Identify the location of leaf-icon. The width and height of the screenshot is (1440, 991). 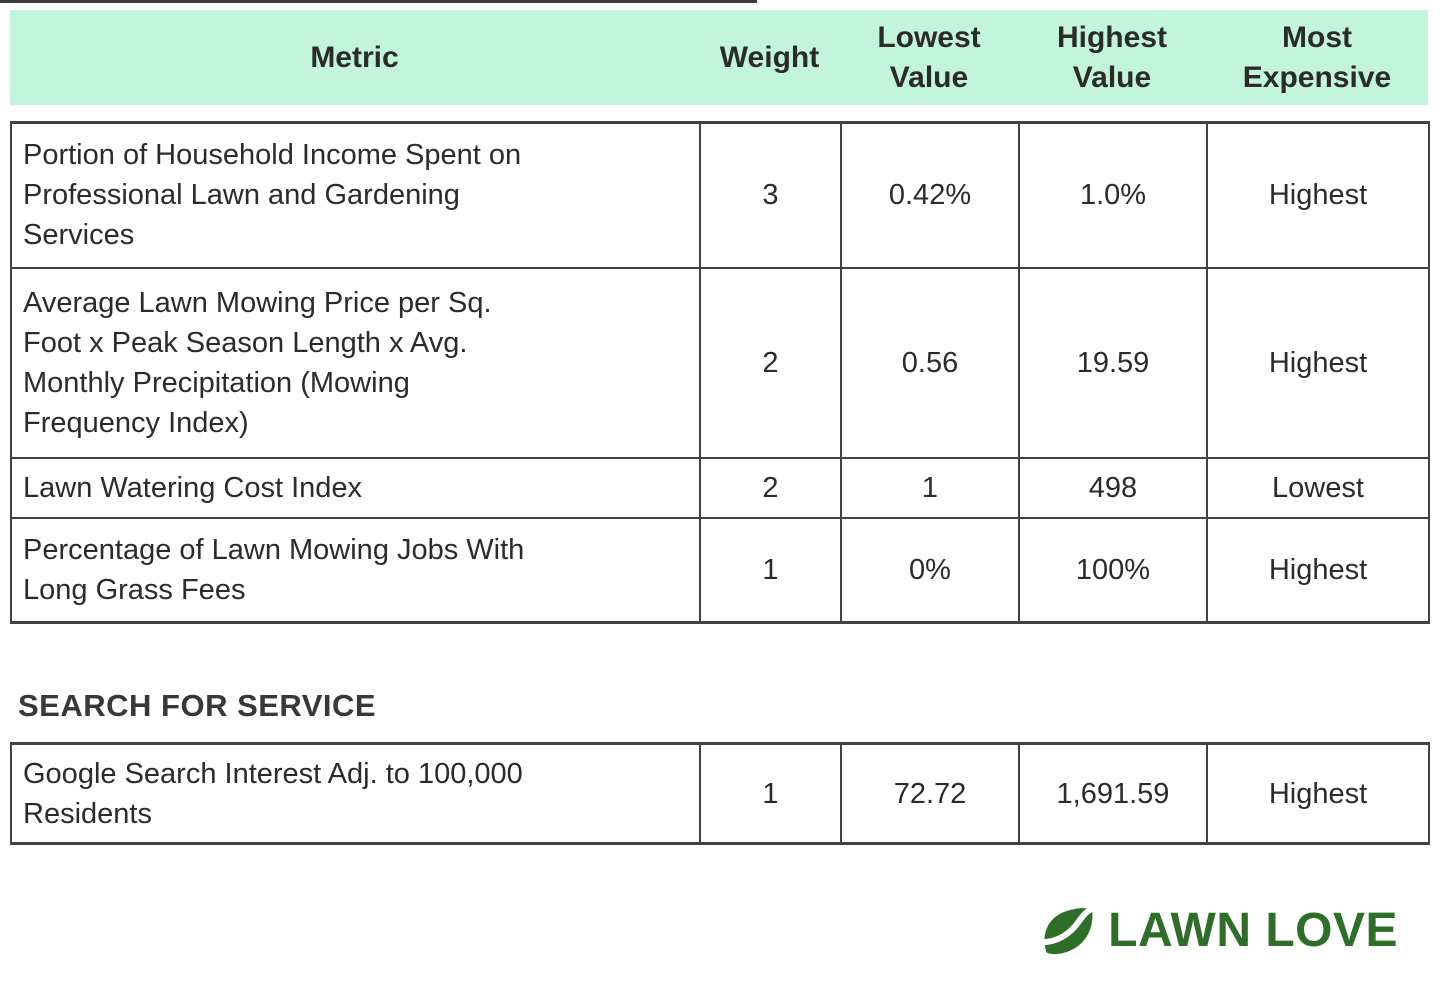
(1068, 930).